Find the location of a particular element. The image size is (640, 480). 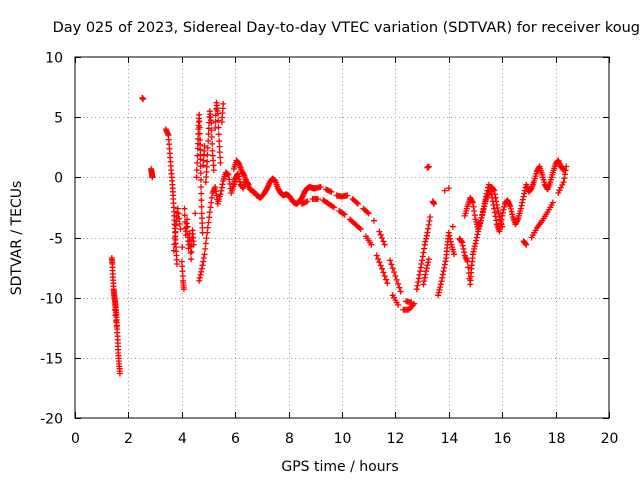

x-tick-label: 10 is located at coordinates (343, 439).